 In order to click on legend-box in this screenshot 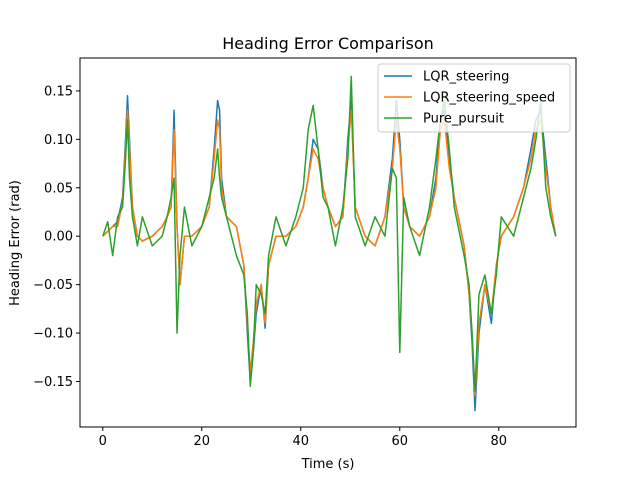, I will do `click(474, 98)`.